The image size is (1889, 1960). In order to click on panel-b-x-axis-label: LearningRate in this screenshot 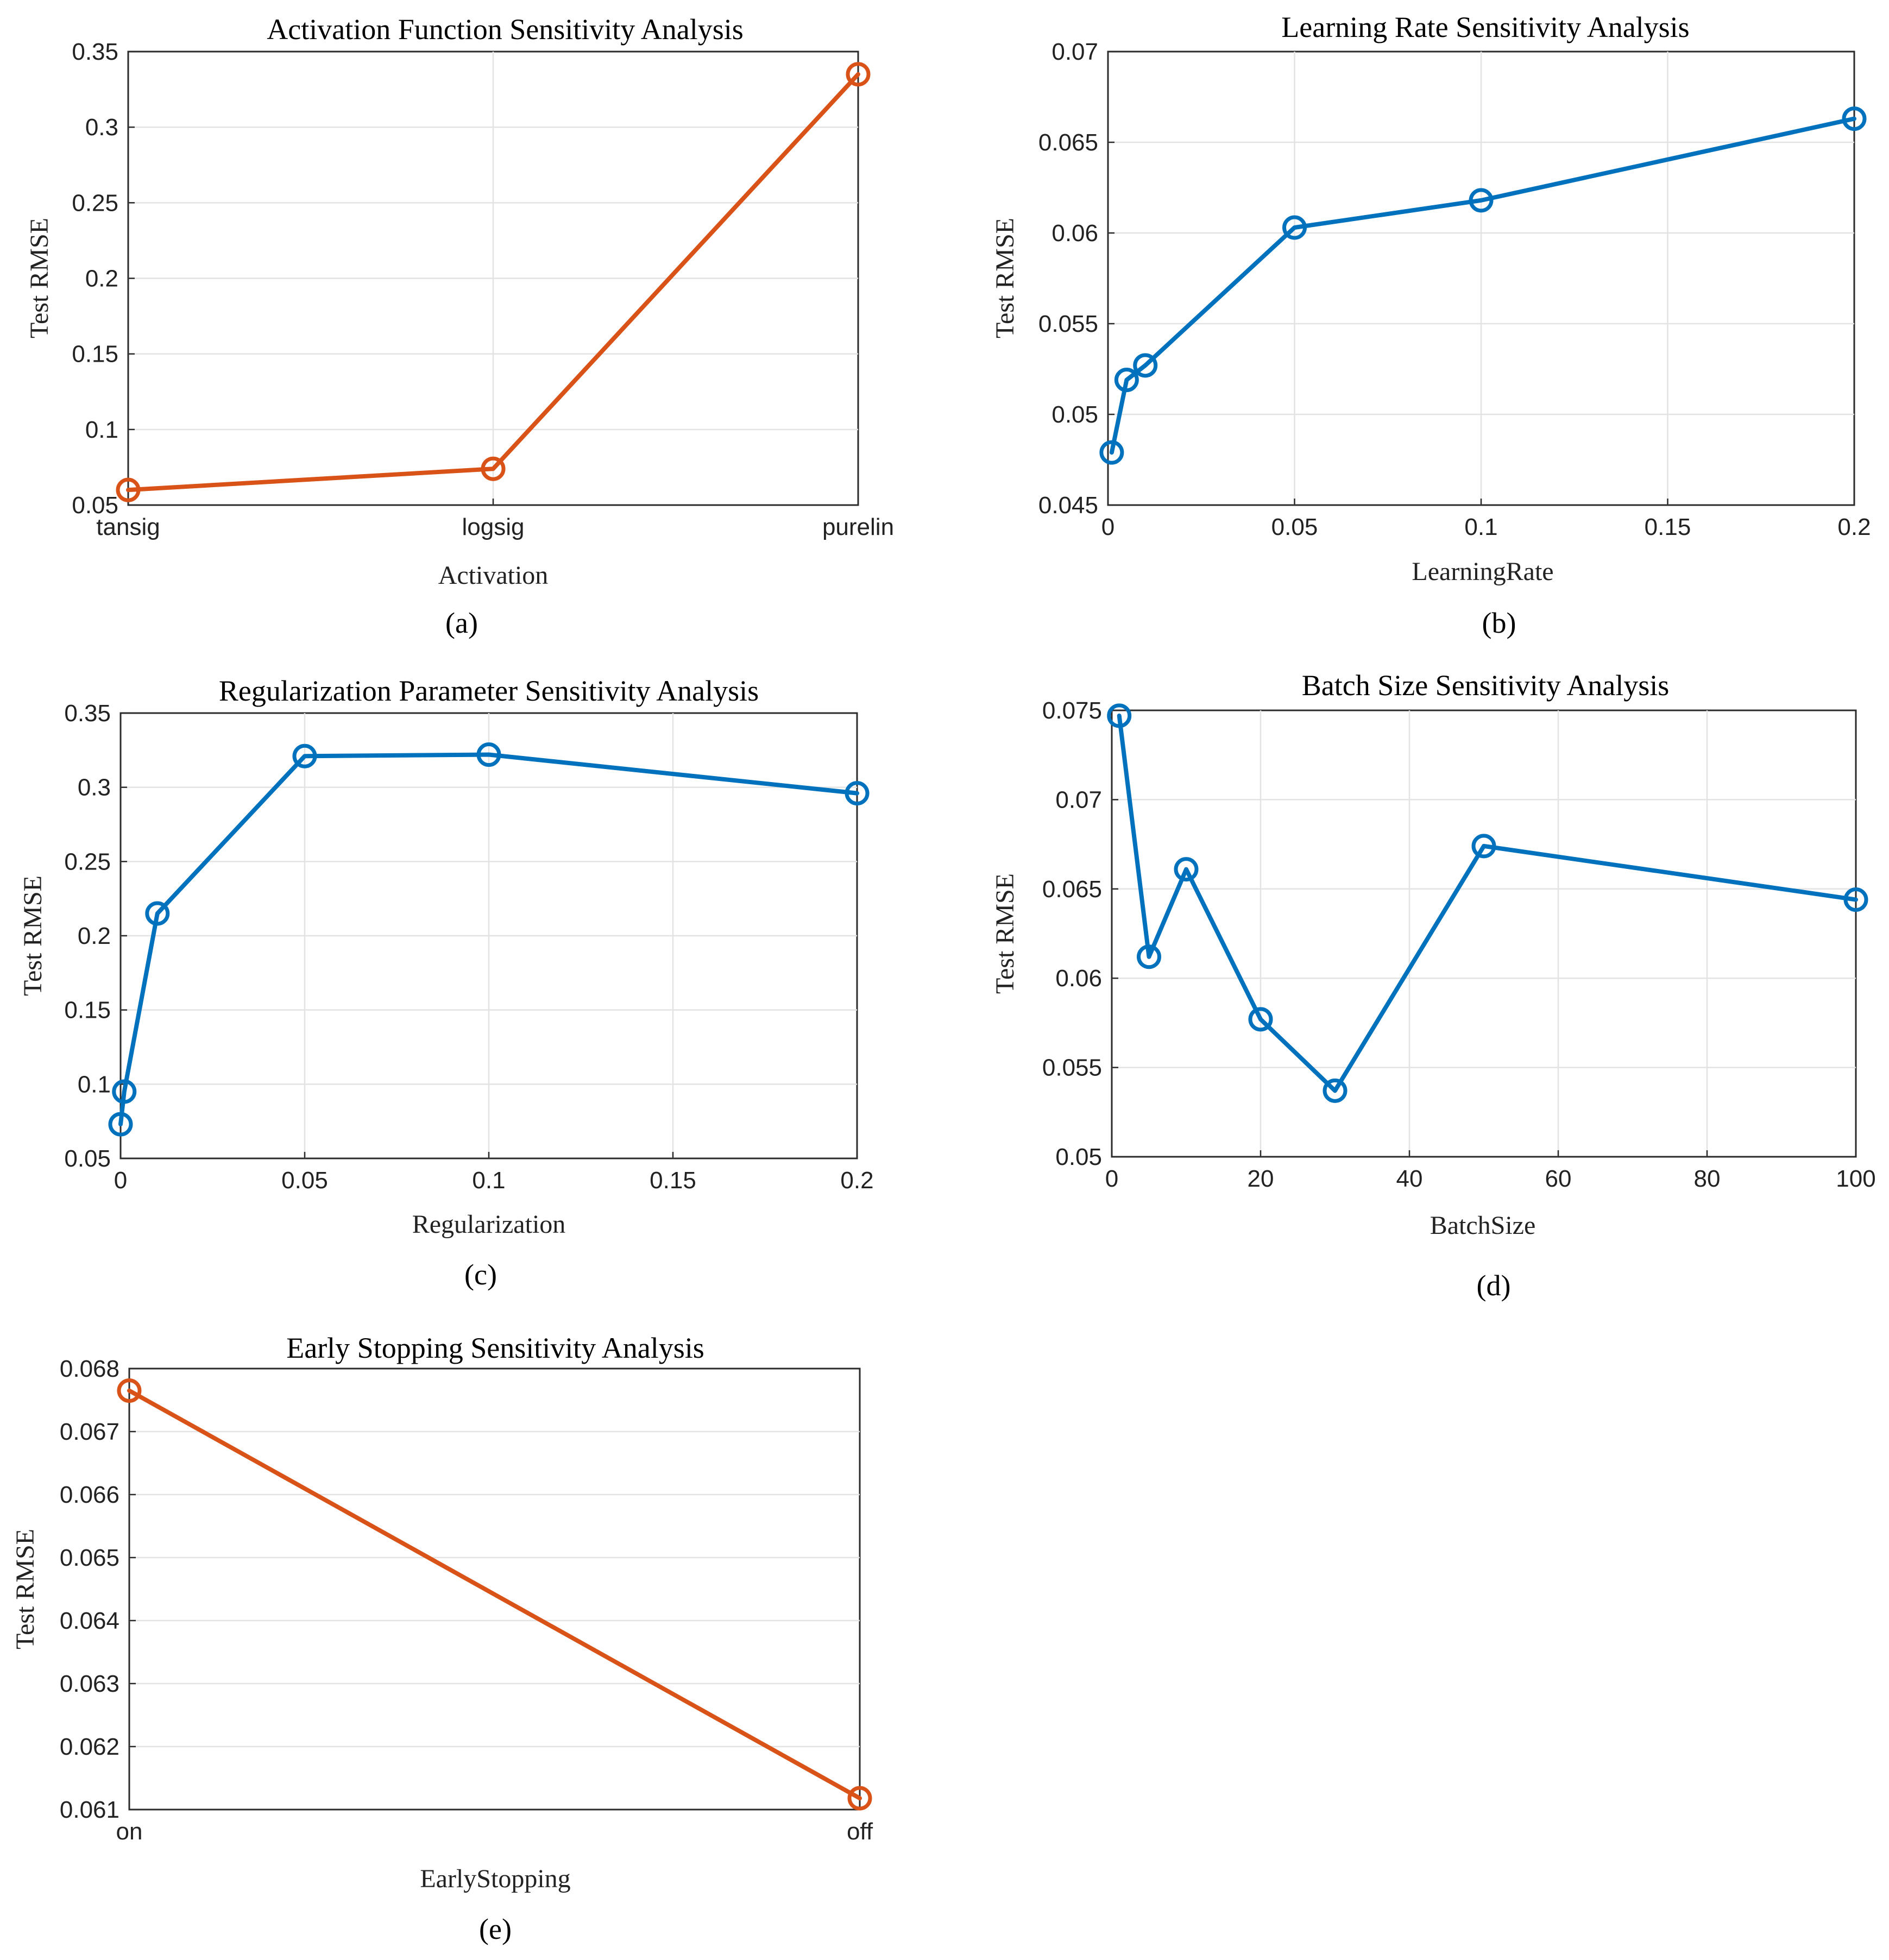, I will do `click(1482, 571)`.